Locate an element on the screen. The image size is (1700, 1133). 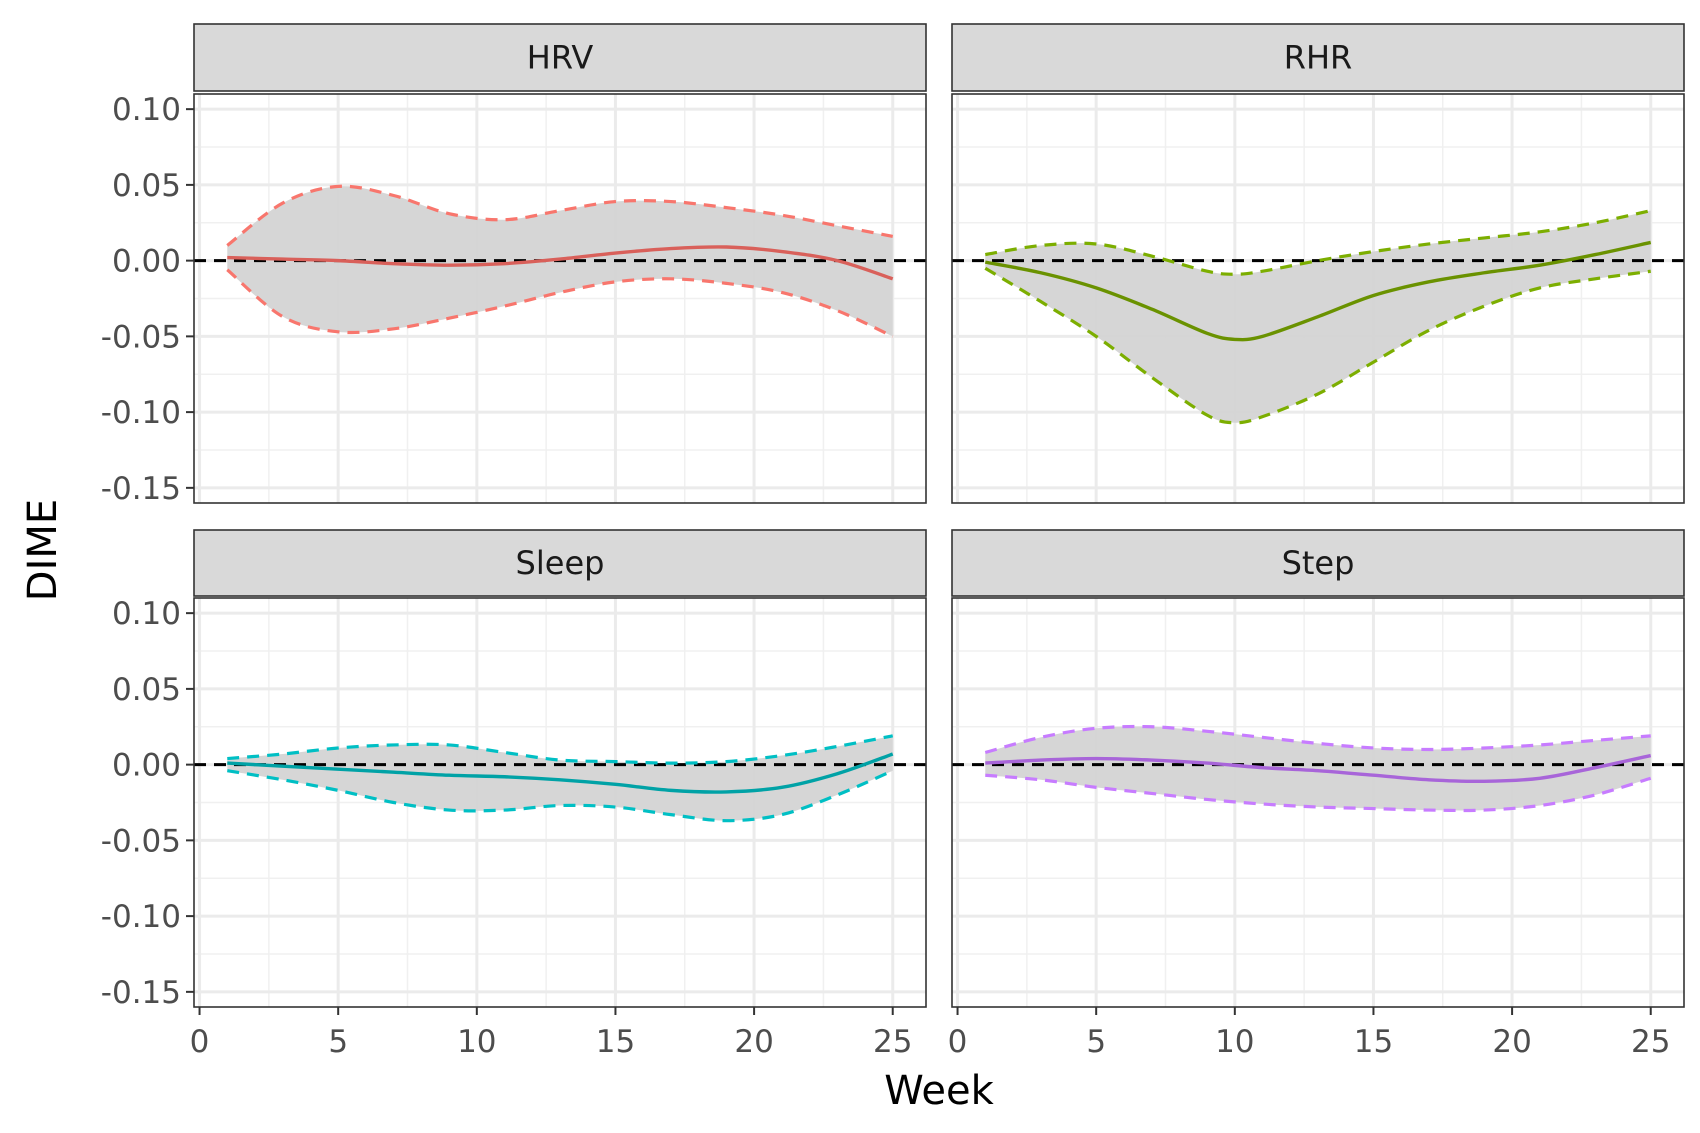
x-axis-title: Week is located at coordinates (939, 1091).